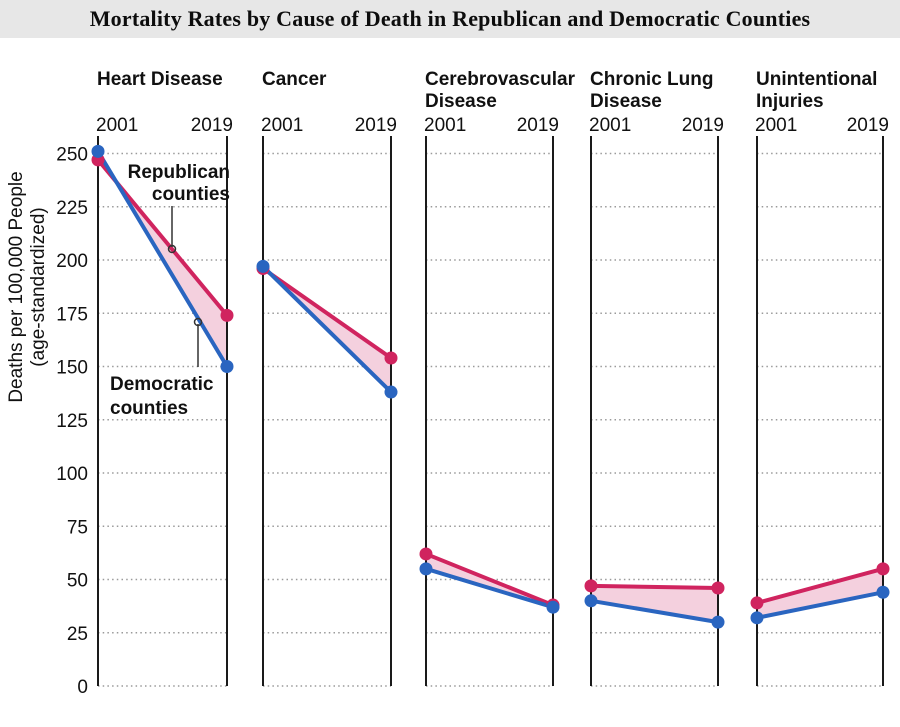 The height and width of the screenshot is (727, 900). What do you see at coordinates (72, 261) in the screenshot?
I see `y-tick-label: 200` at bounding box center [72, 261].